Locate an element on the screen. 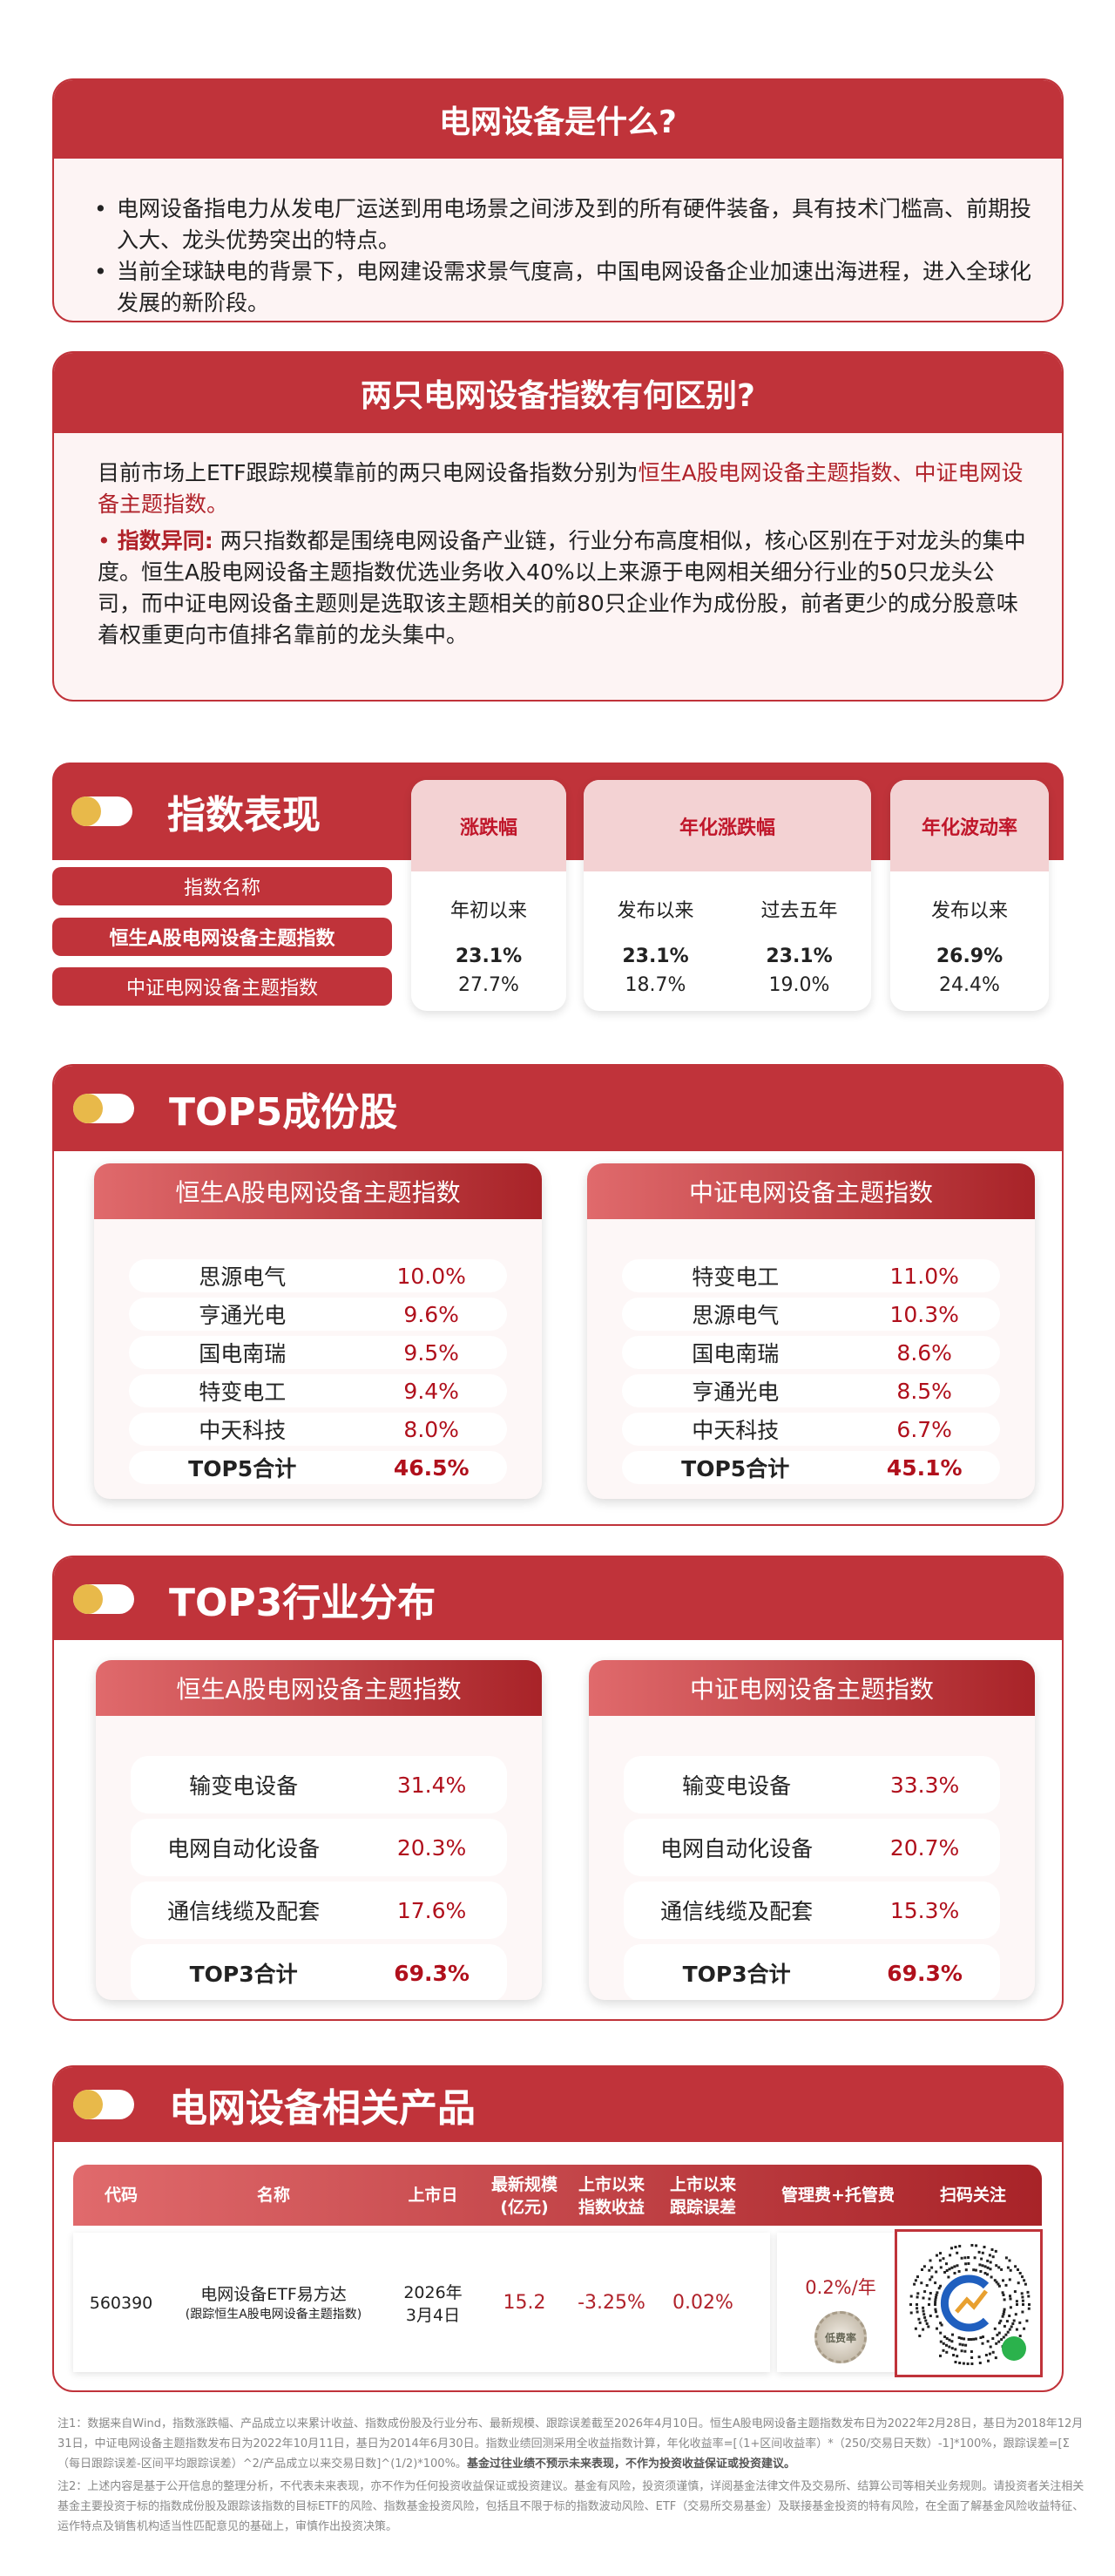 The image size is (1115, 2576). products-table-header is located at coordinates (557, 2195).